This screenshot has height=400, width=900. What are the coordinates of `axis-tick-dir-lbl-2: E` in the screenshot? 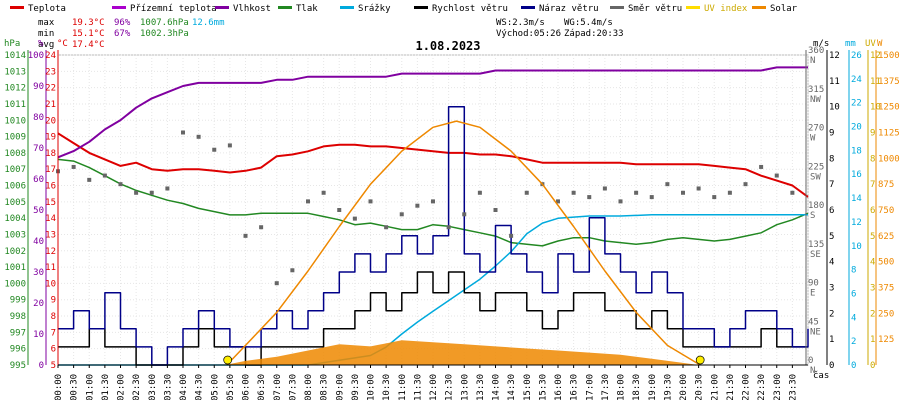 It's located at (812, 294).